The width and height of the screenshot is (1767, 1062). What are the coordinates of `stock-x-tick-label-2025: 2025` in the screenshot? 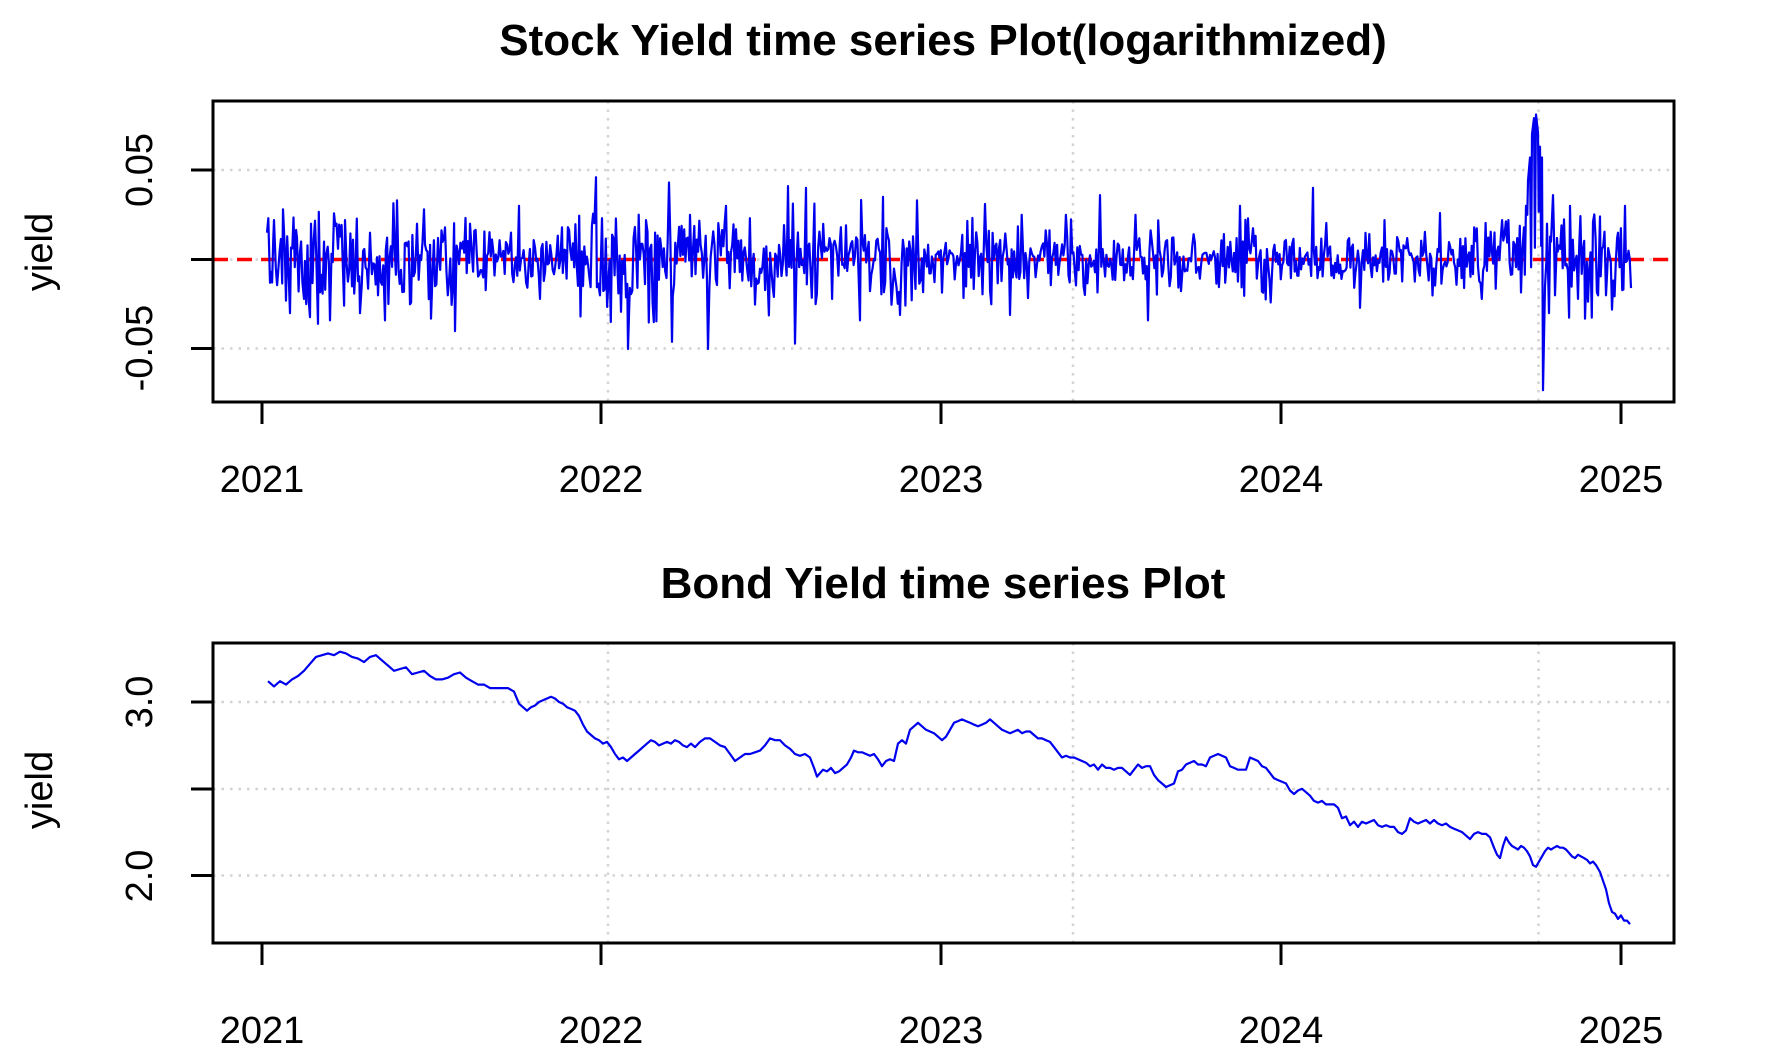 It's located at (1621, 480).